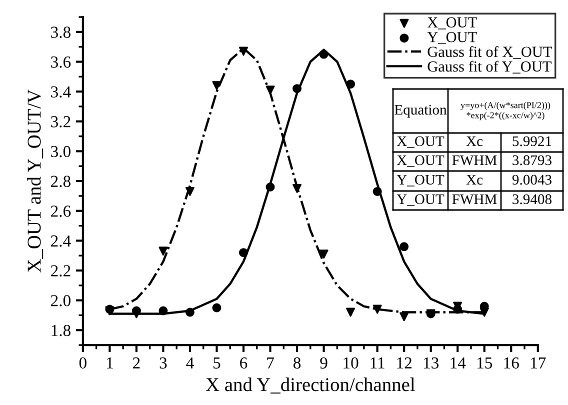 The image size is (568, 405). Describe the element at coordinates (297, 363) in the screenshot. I see `x-tick-label: 8` at that location.